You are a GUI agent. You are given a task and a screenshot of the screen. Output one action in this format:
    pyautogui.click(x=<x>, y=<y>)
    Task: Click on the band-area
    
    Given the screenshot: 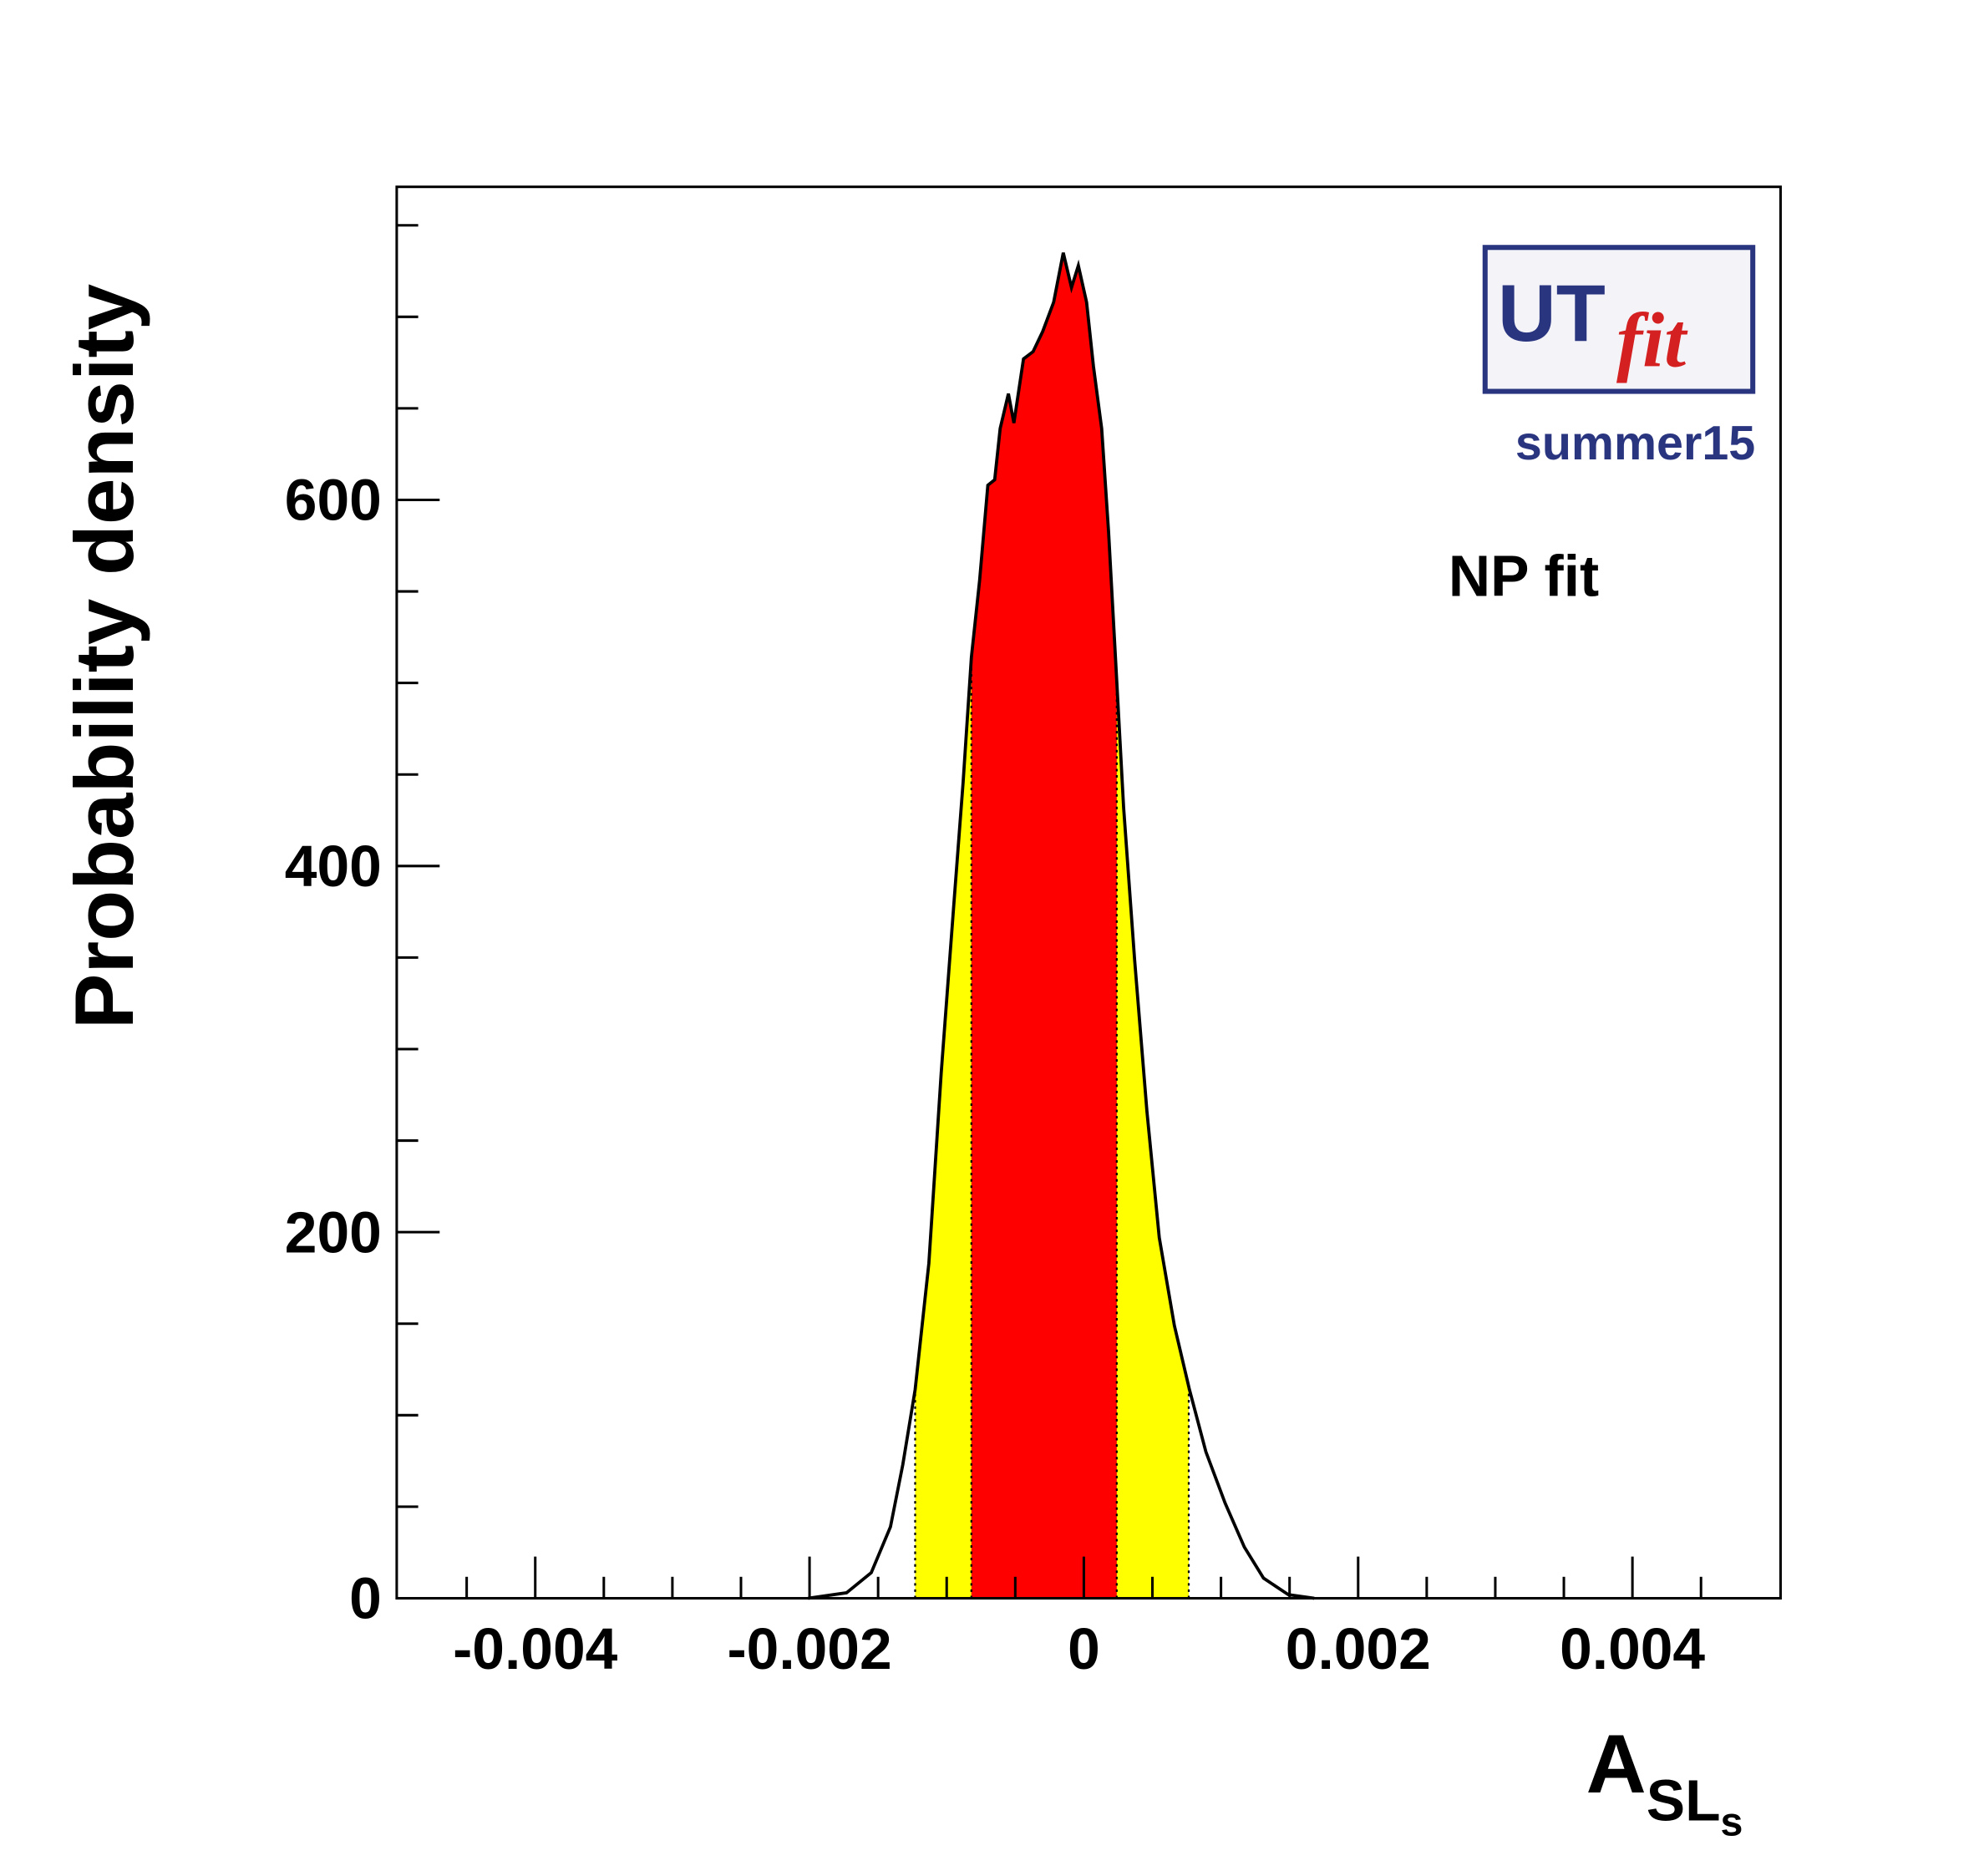 What is the action you would take?
    pyautogui.click(x=1044, y=925)
    